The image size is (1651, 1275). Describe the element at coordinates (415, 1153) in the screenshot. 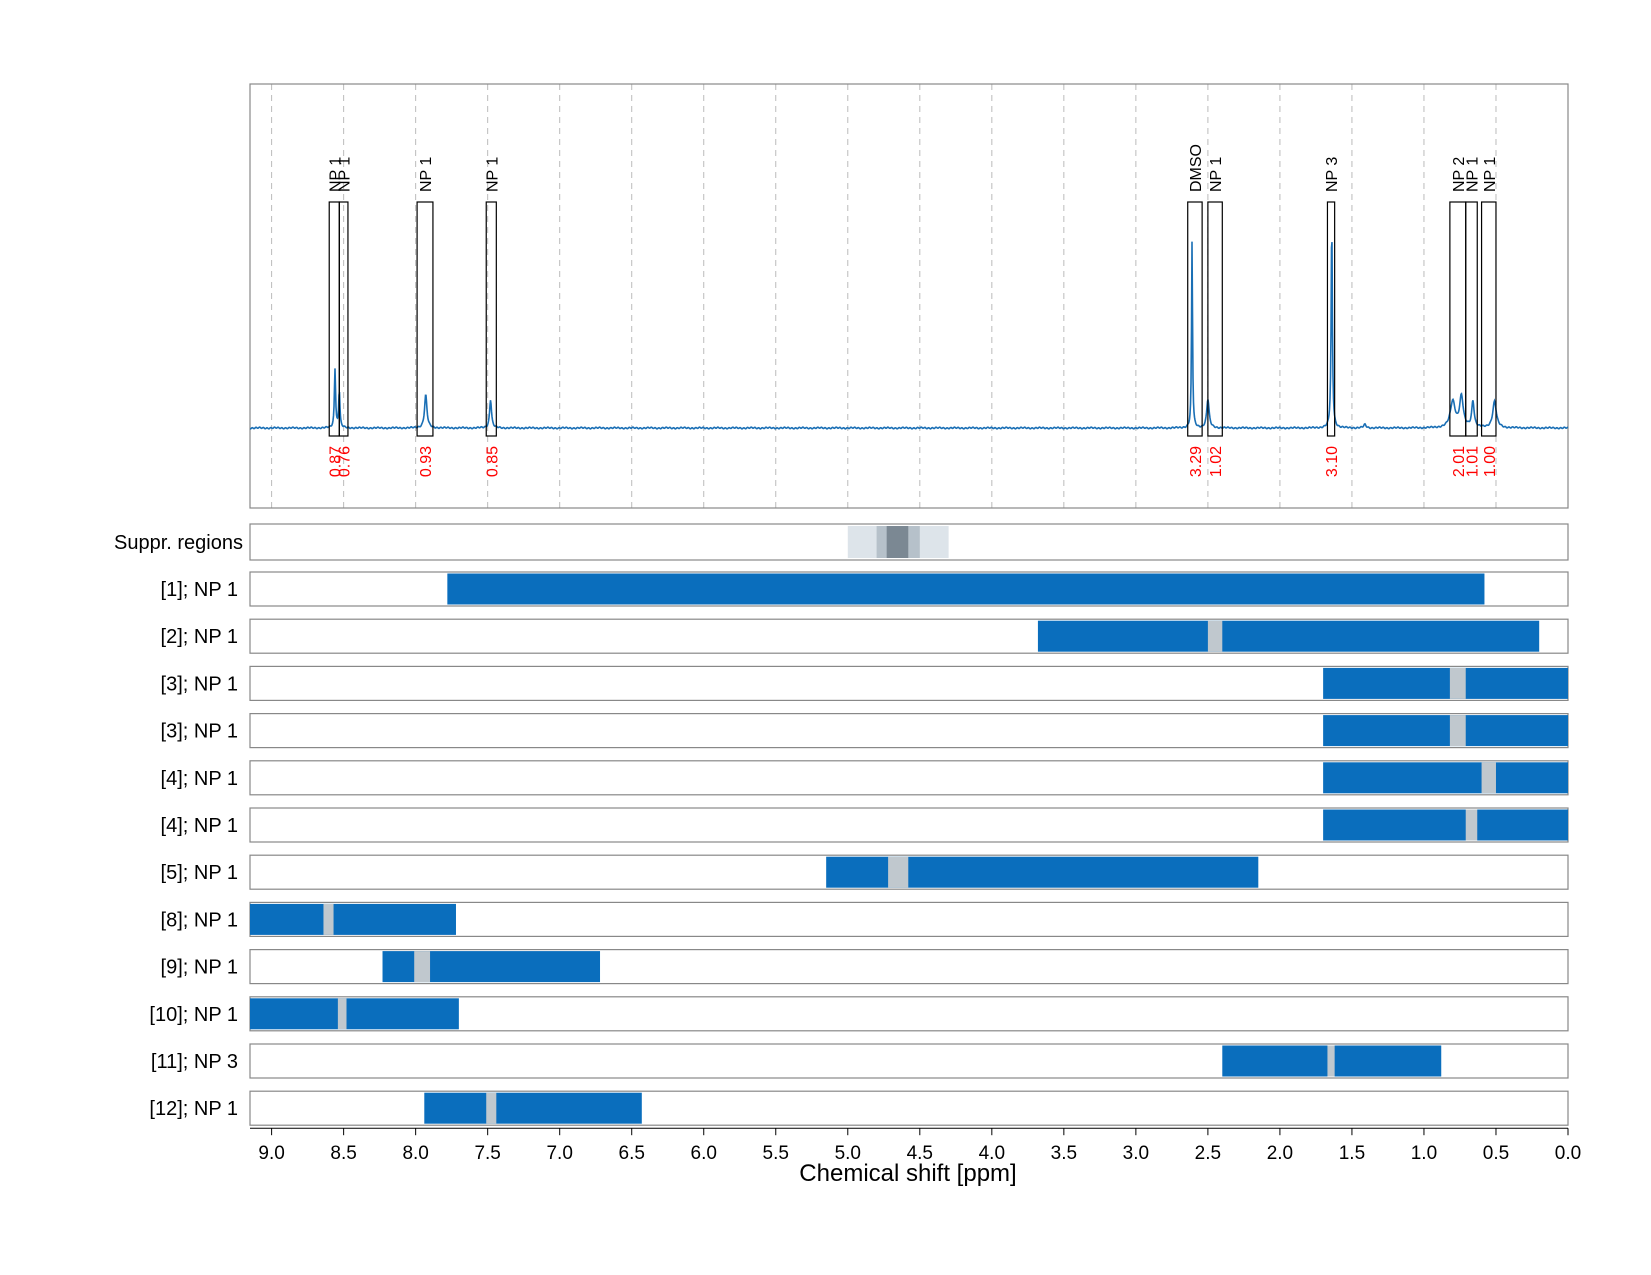

I see `x-tick-label: 8.0` at that location.